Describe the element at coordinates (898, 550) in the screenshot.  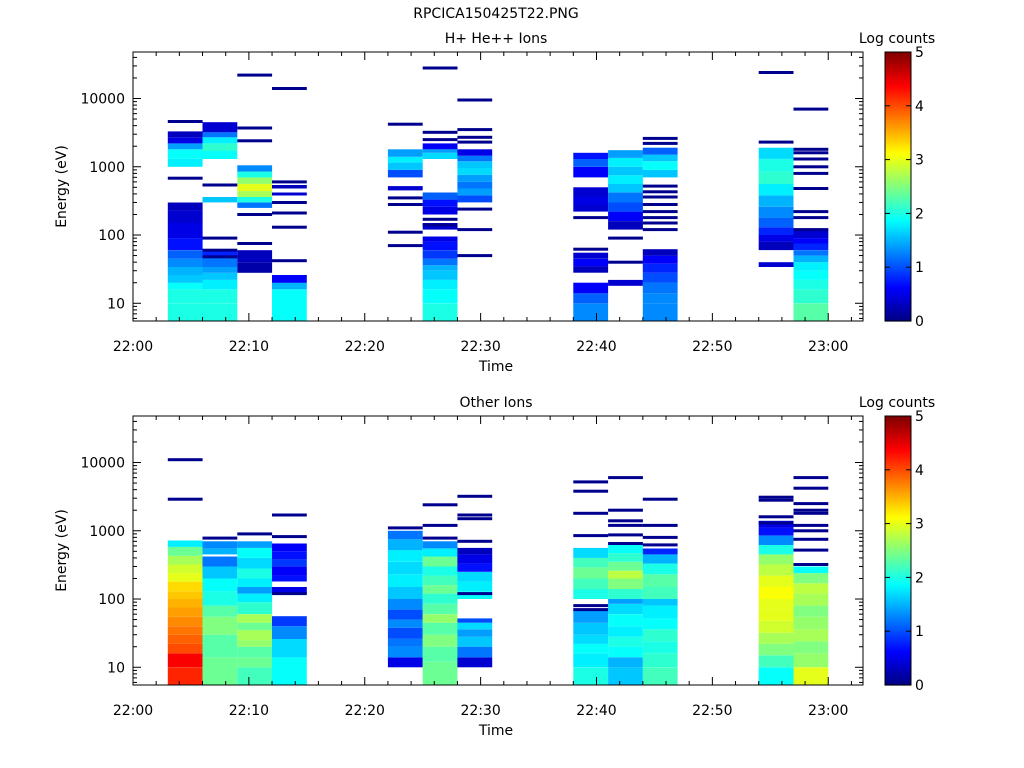
I see `colorbar-frame` at that location.